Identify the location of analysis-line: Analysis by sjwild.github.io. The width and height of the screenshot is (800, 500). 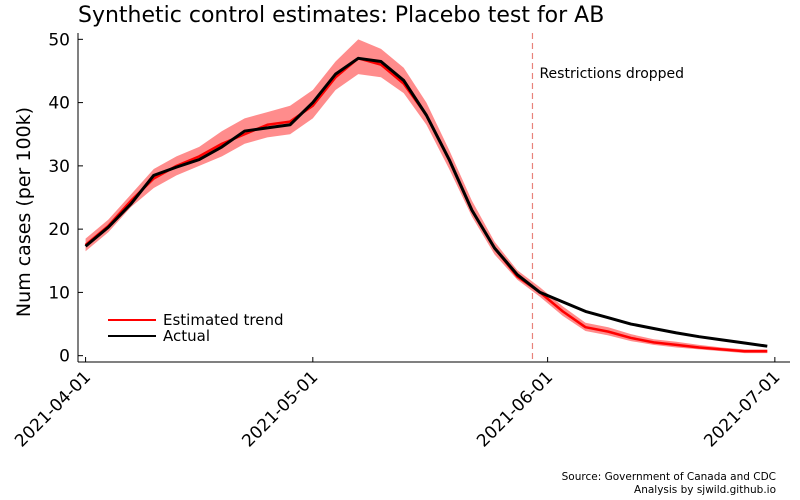
(705, 490).